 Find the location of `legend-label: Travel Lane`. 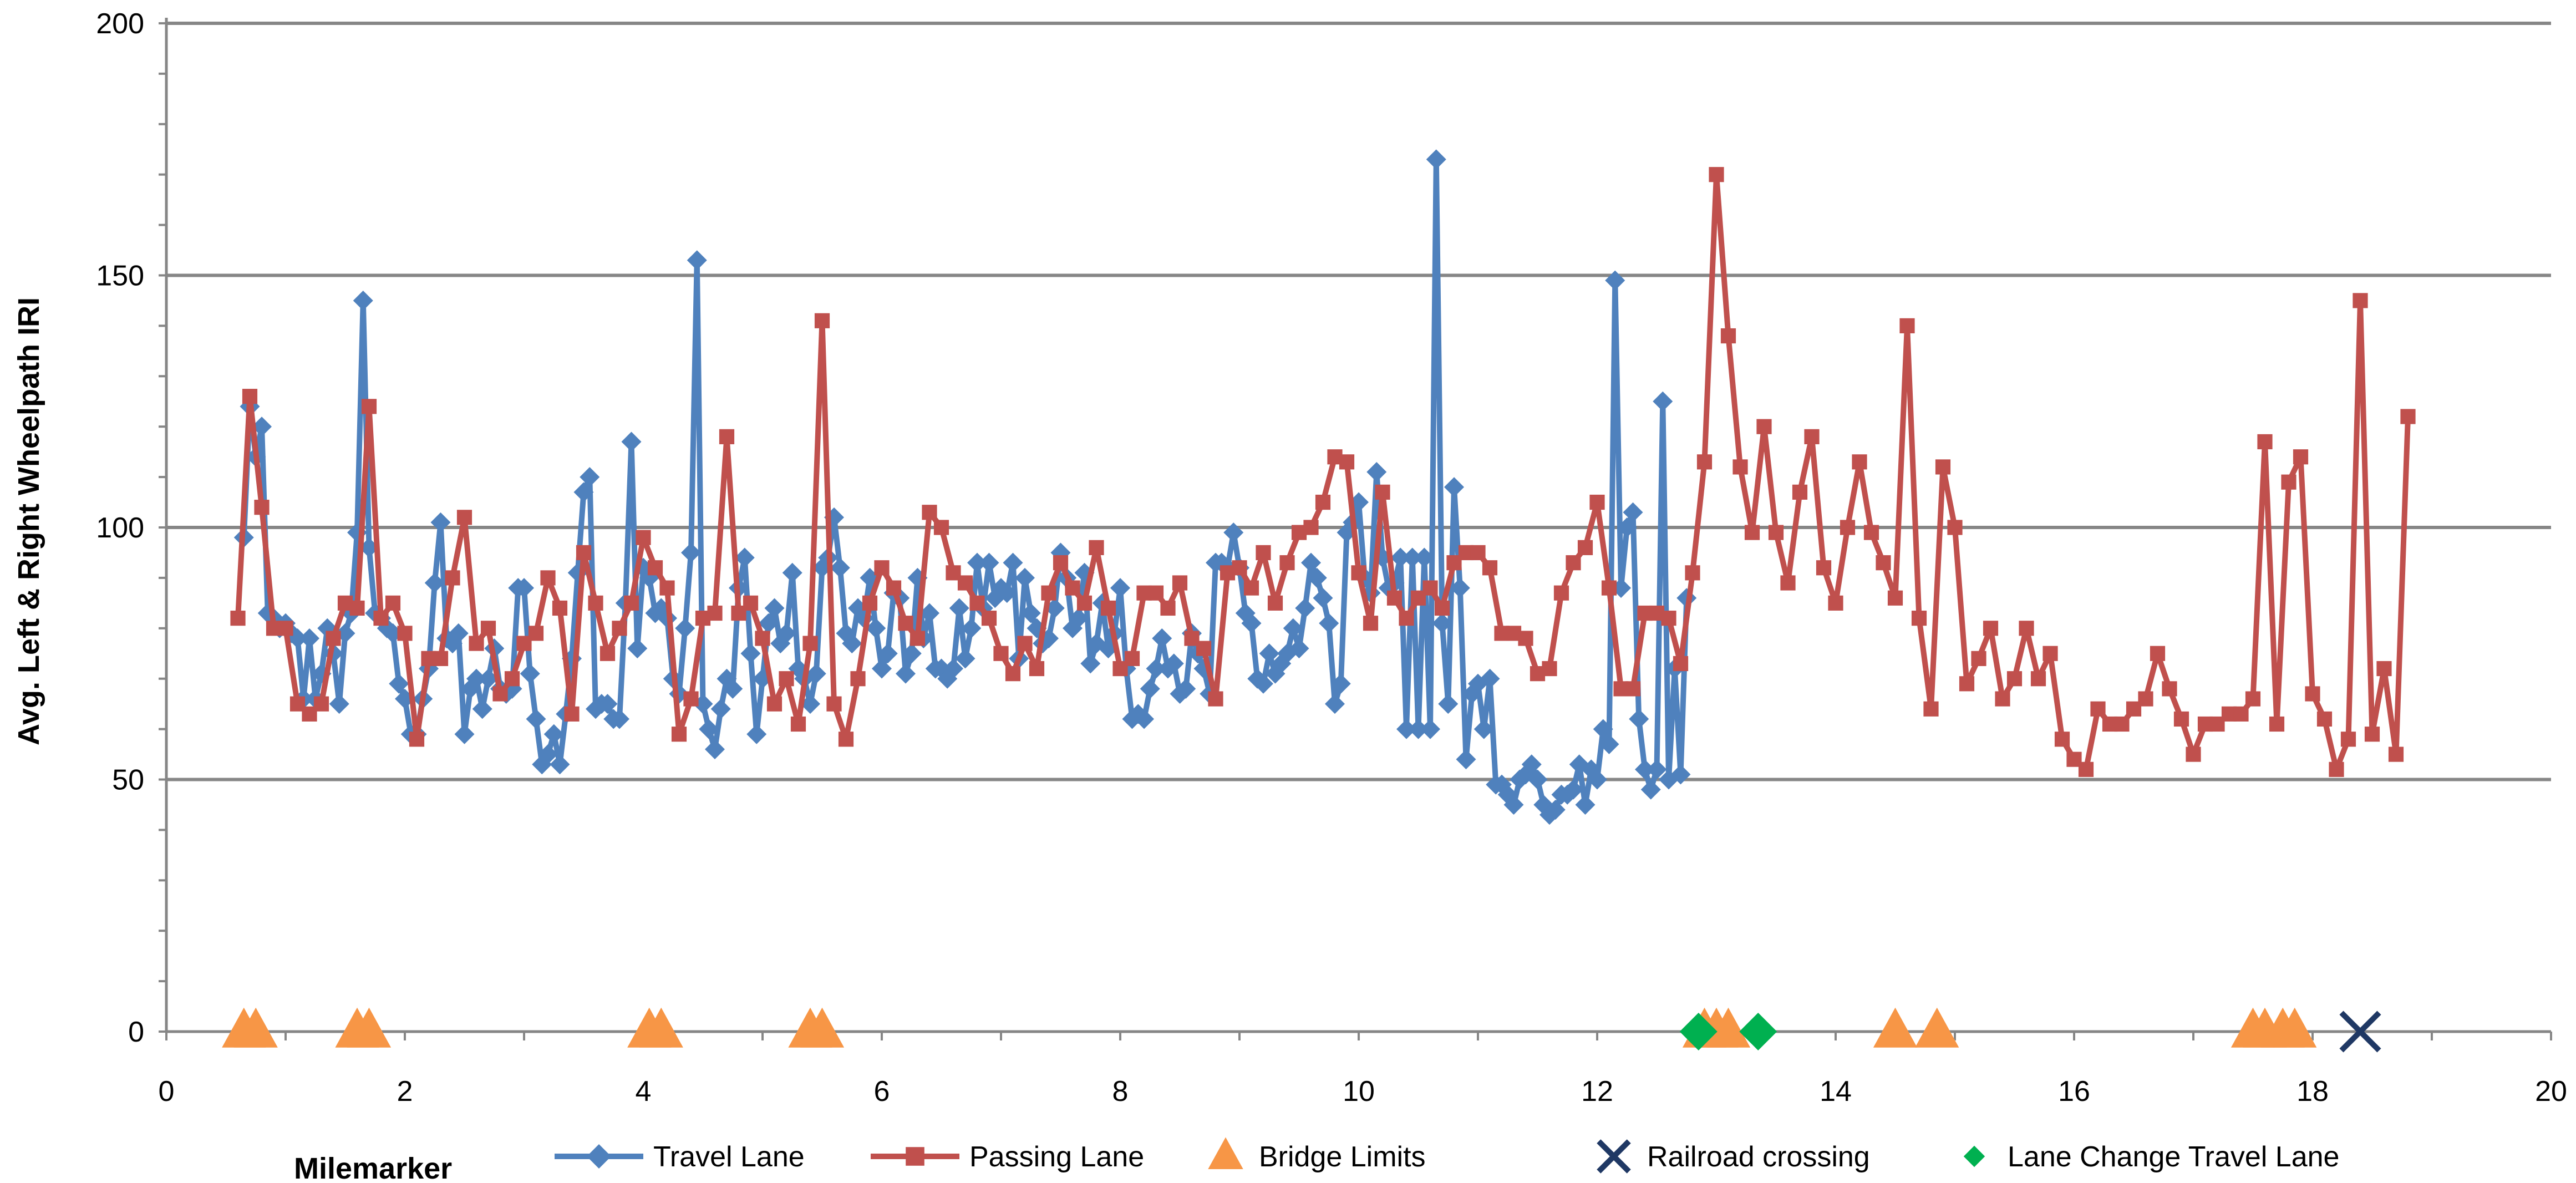

legend-label: Travel Lane is located at coordinates (729, 1157).